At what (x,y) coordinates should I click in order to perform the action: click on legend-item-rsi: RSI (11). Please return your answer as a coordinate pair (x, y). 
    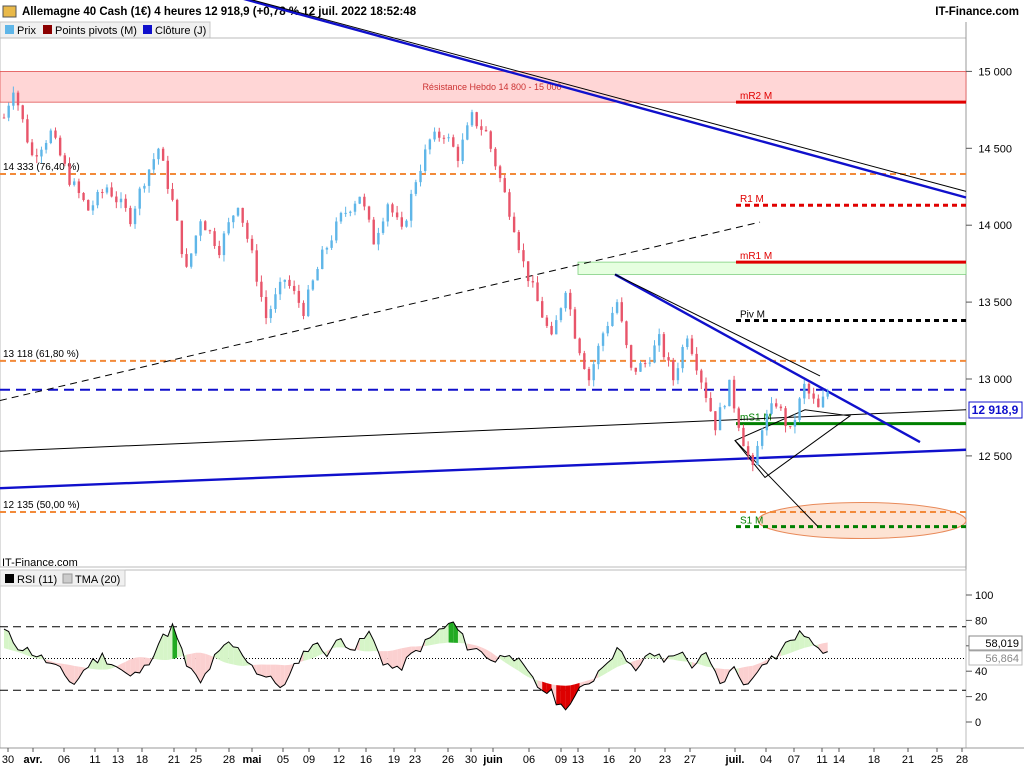
    Looking at the image, I should click on (31, 580).